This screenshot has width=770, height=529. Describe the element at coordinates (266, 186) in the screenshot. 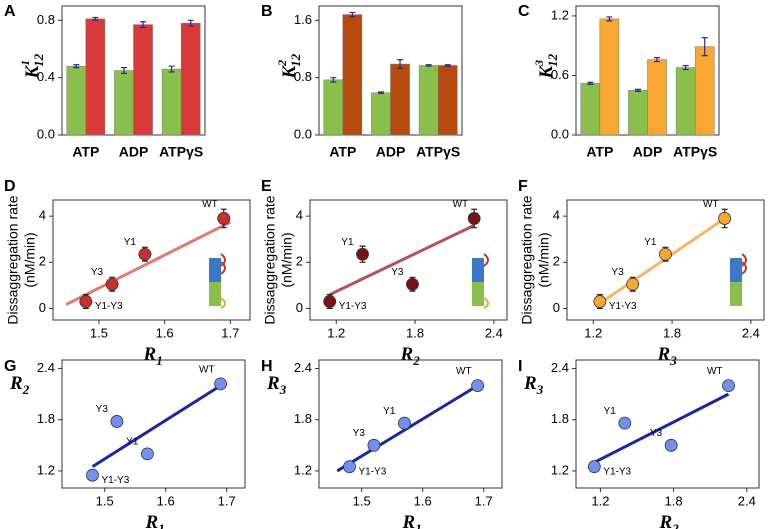

I see `panel-letter: E` at that location.